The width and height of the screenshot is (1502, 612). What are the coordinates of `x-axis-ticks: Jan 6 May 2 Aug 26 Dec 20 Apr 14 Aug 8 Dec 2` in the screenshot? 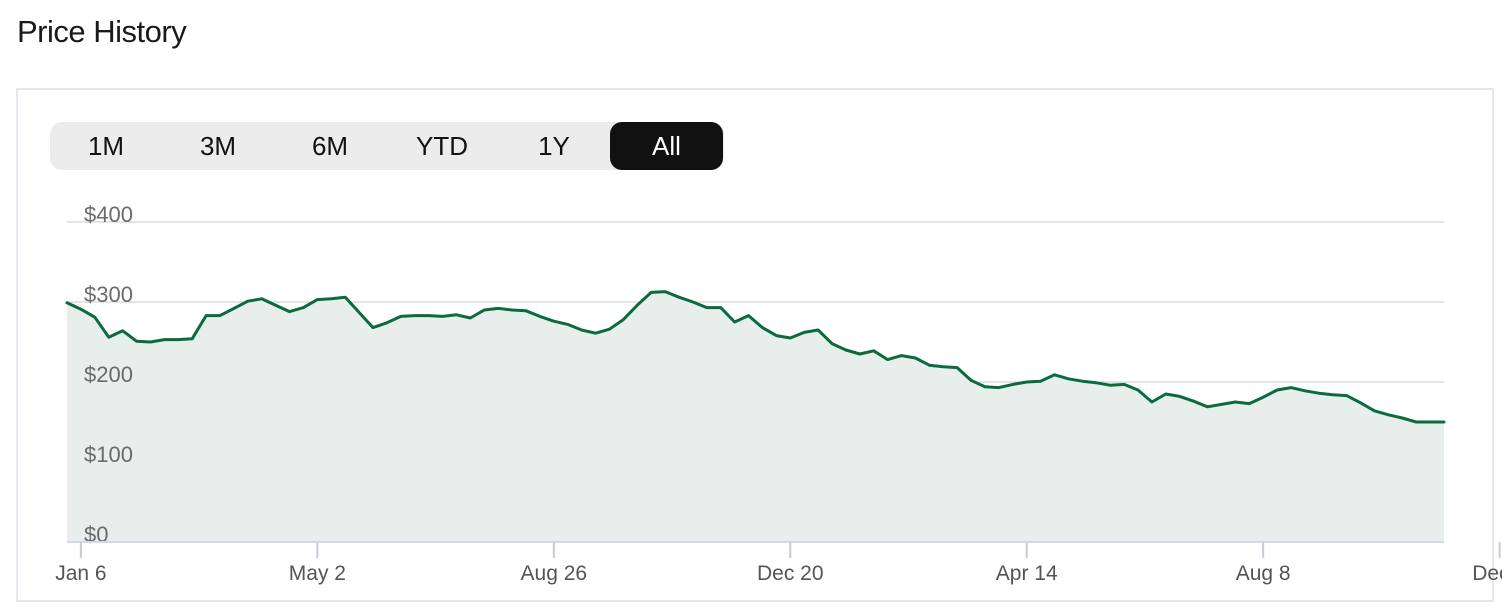 It's located at (778, 563).